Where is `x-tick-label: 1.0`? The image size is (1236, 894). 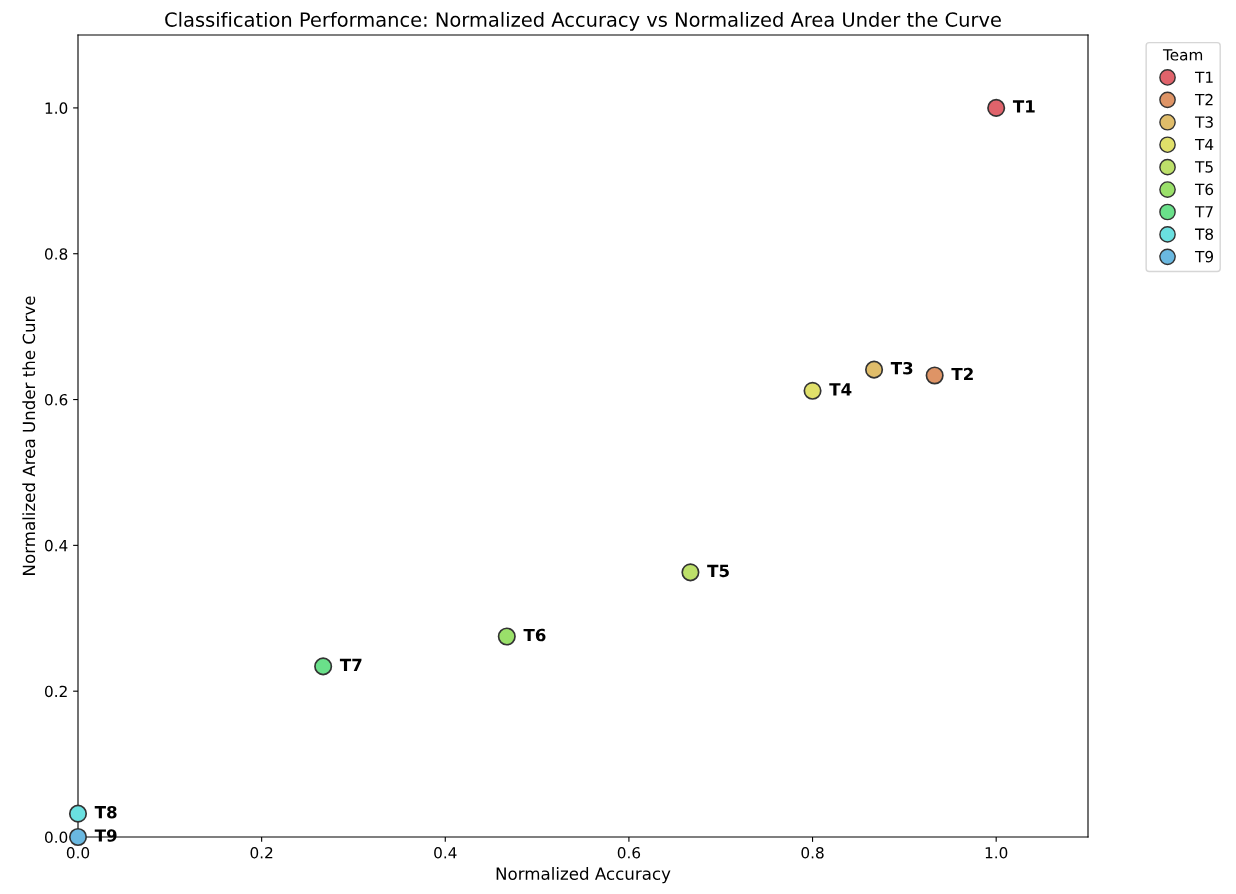 x-tick-label: 1.0 is located at coordinates (996, 852).